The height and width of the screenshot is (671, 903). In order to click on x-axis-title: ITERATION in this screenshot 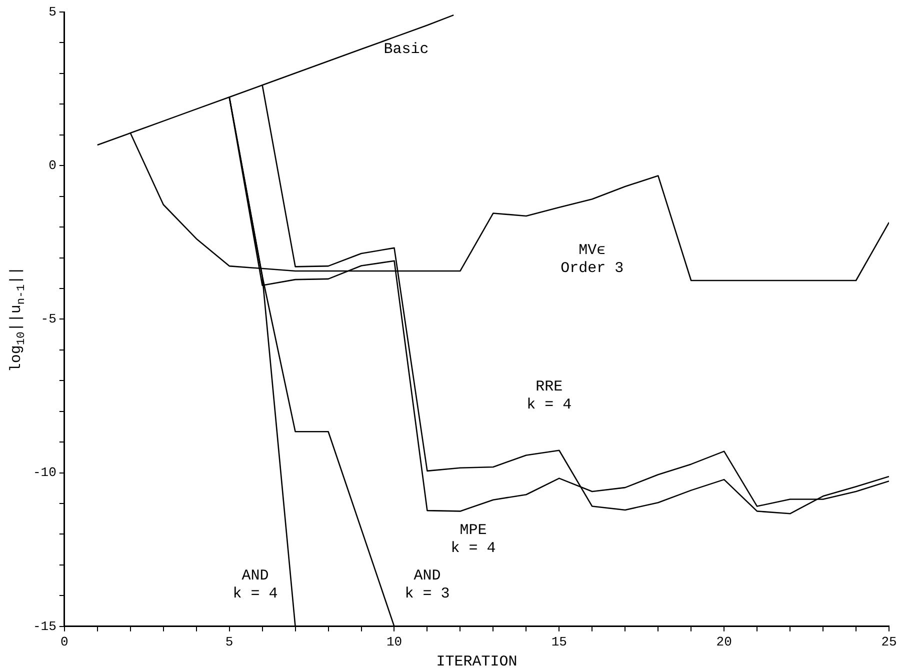, I will do `click(477, 661)`.